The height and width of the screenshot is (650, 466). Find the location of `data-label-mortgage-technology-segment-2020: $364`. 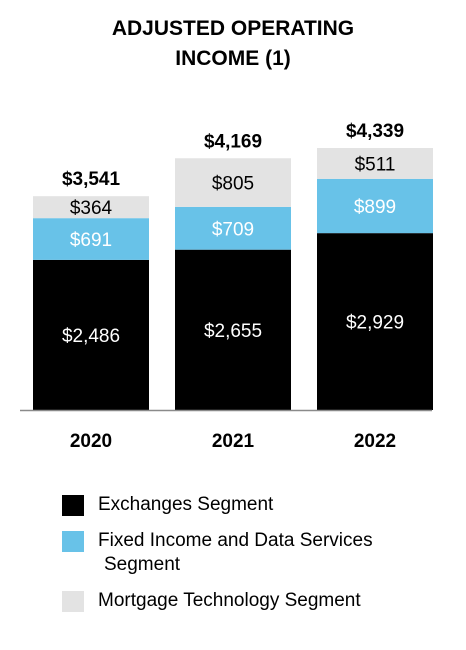

data-label-mortgage-technology-segment-2020: $364 is located at coordinates (91, 208).